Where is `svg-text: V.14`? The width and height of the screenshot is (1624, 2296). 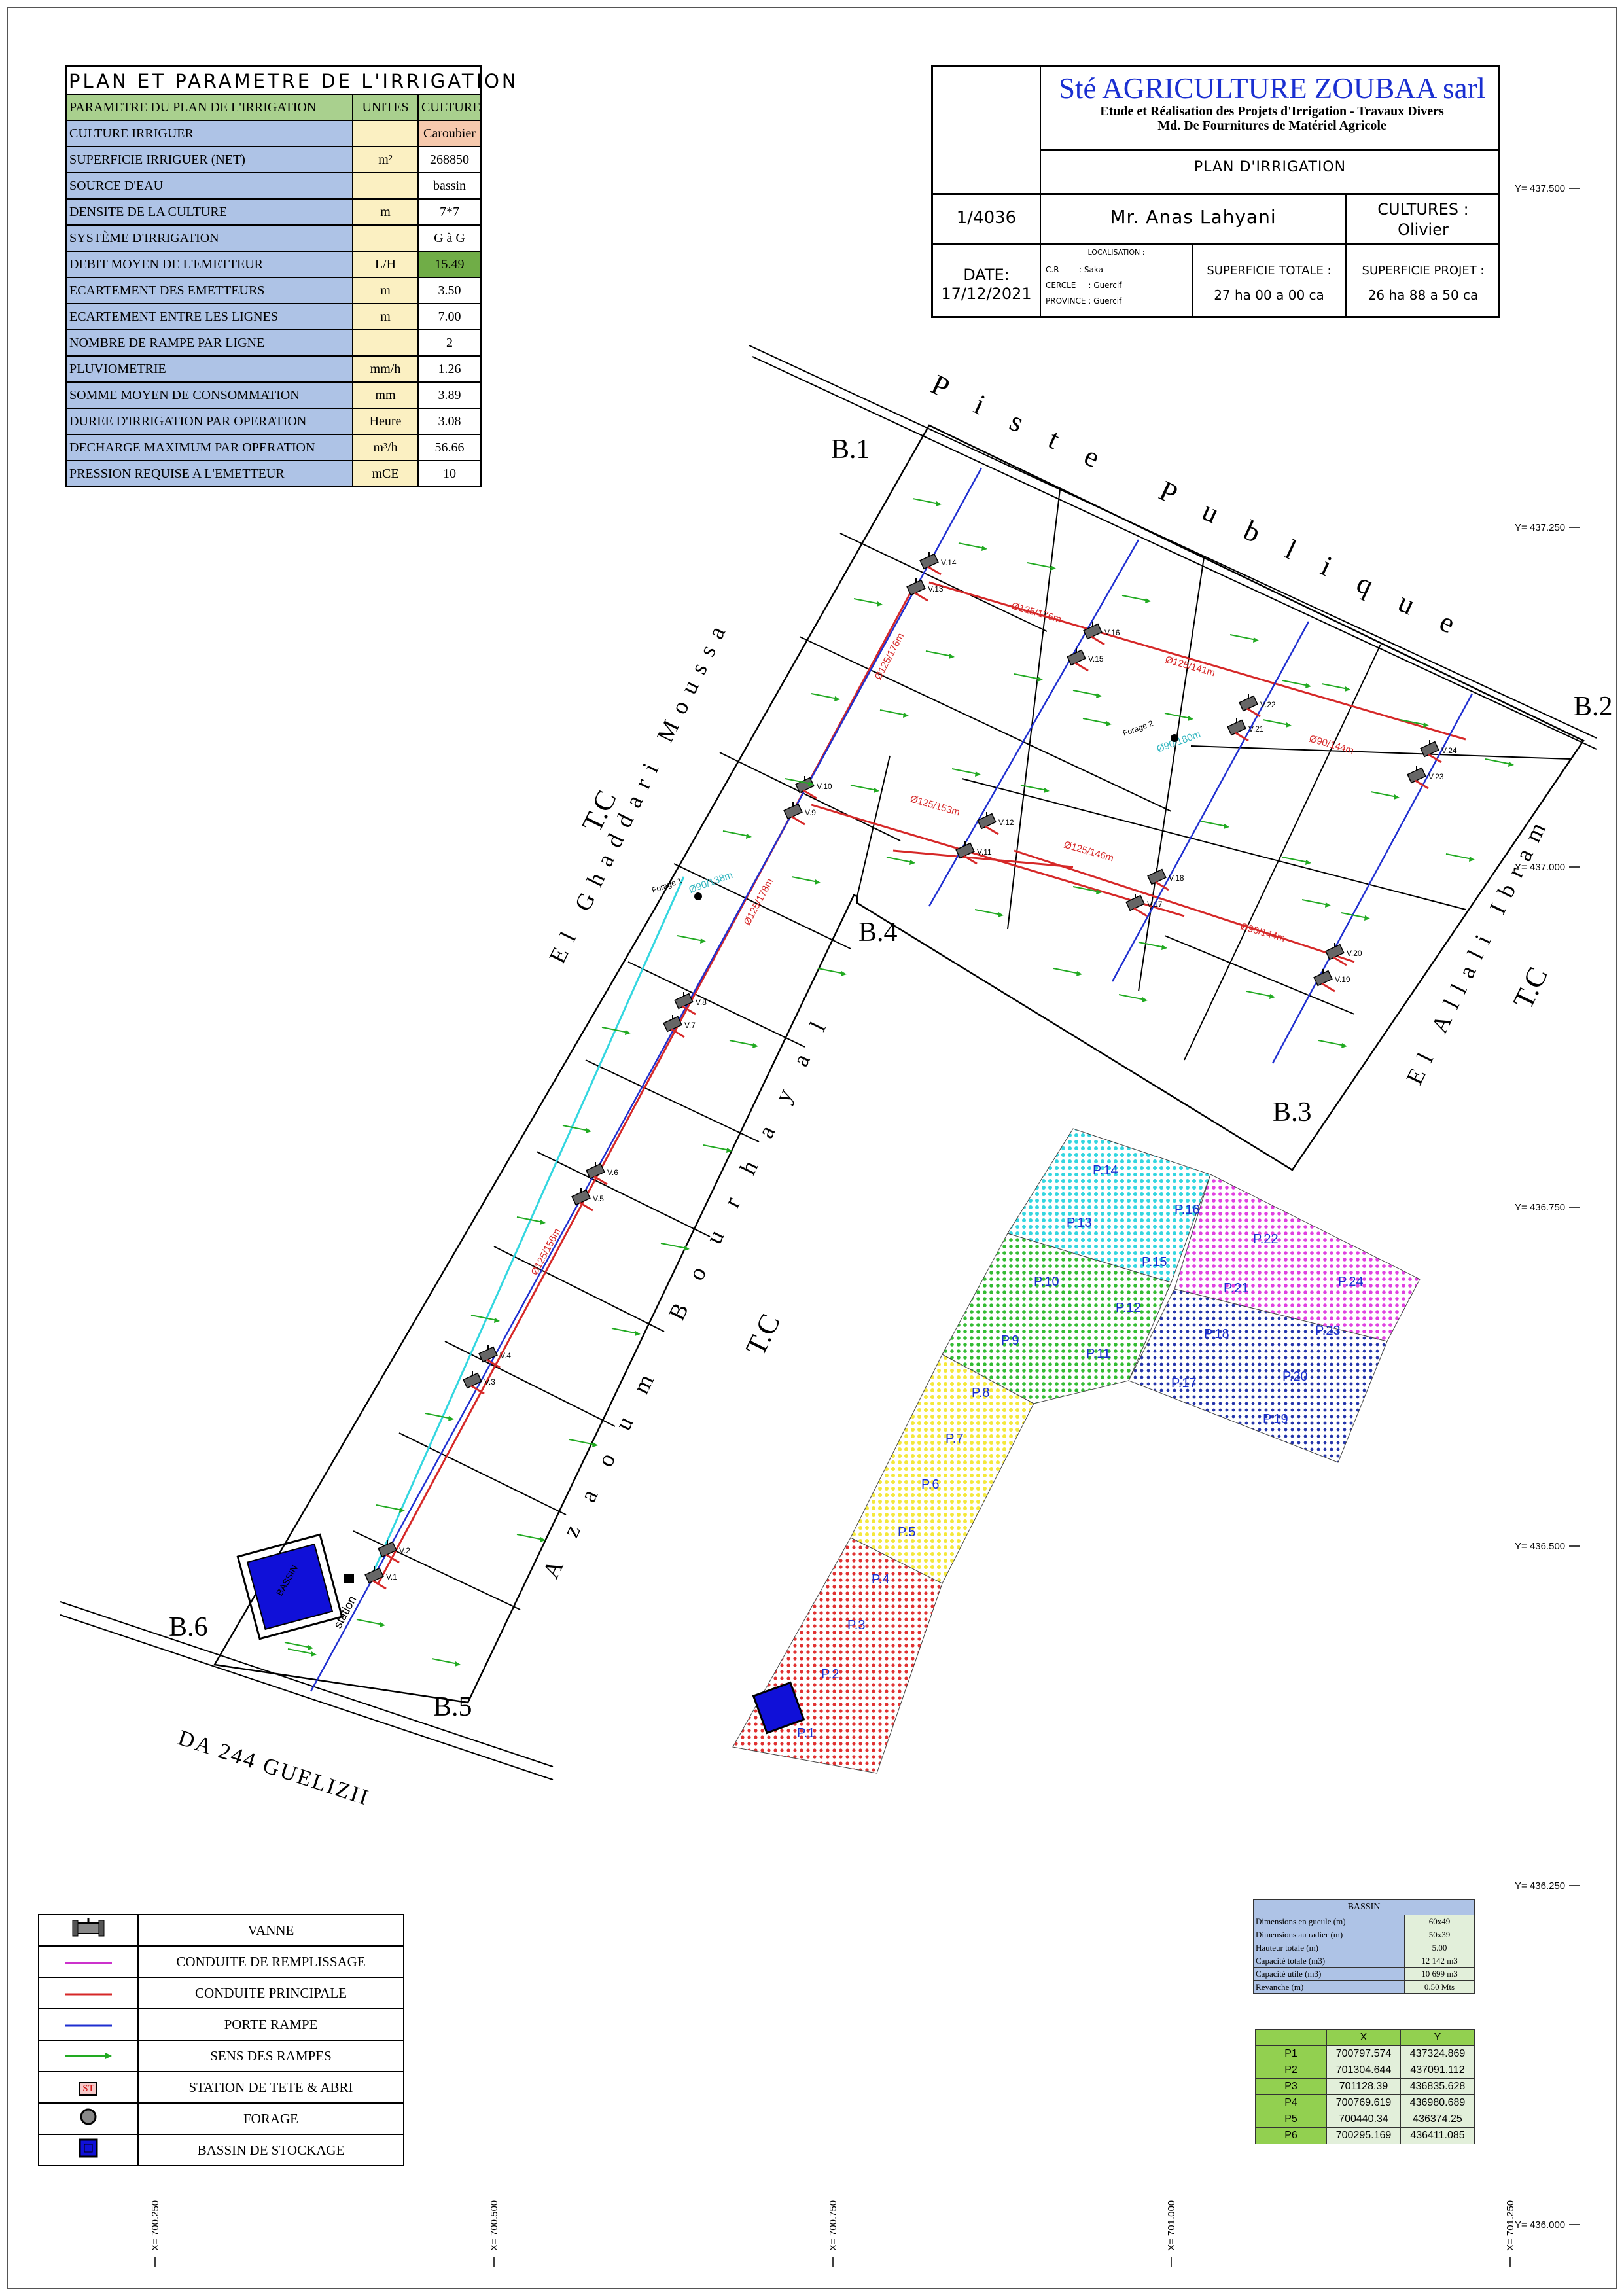 svg-text: V.14 is located at coordinates (949, 563).